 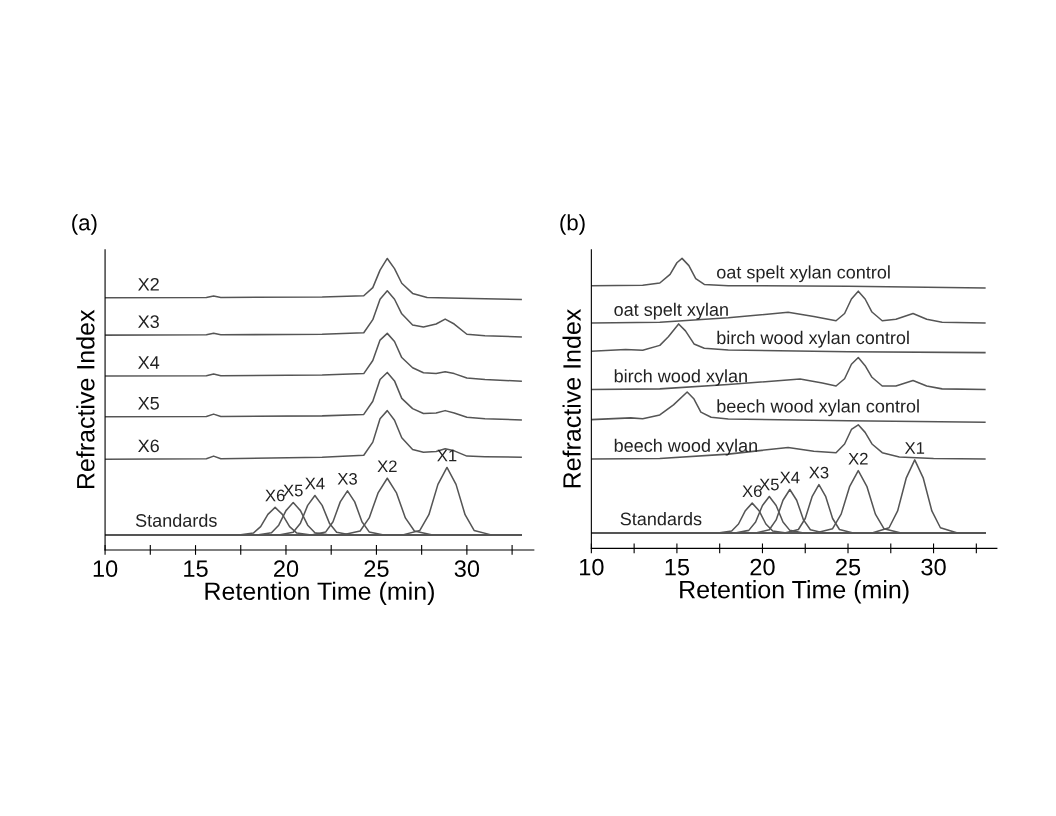 What do you see at coordinates (148, 322) in the screenshot?
I see `series-label: X3` at bounding box center [148, 322].